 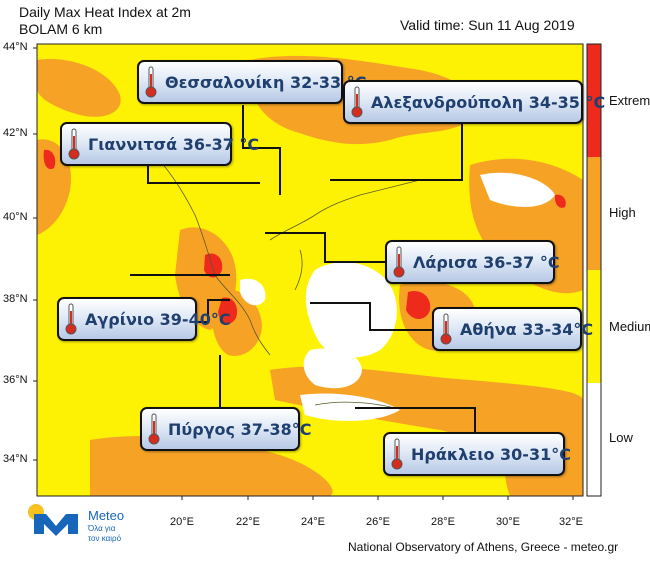 What do you see at coordinates (61, 29) in the screenshot?
I see `model-subtitle: BOLAM 6 km` at bounding box center [61, 29].